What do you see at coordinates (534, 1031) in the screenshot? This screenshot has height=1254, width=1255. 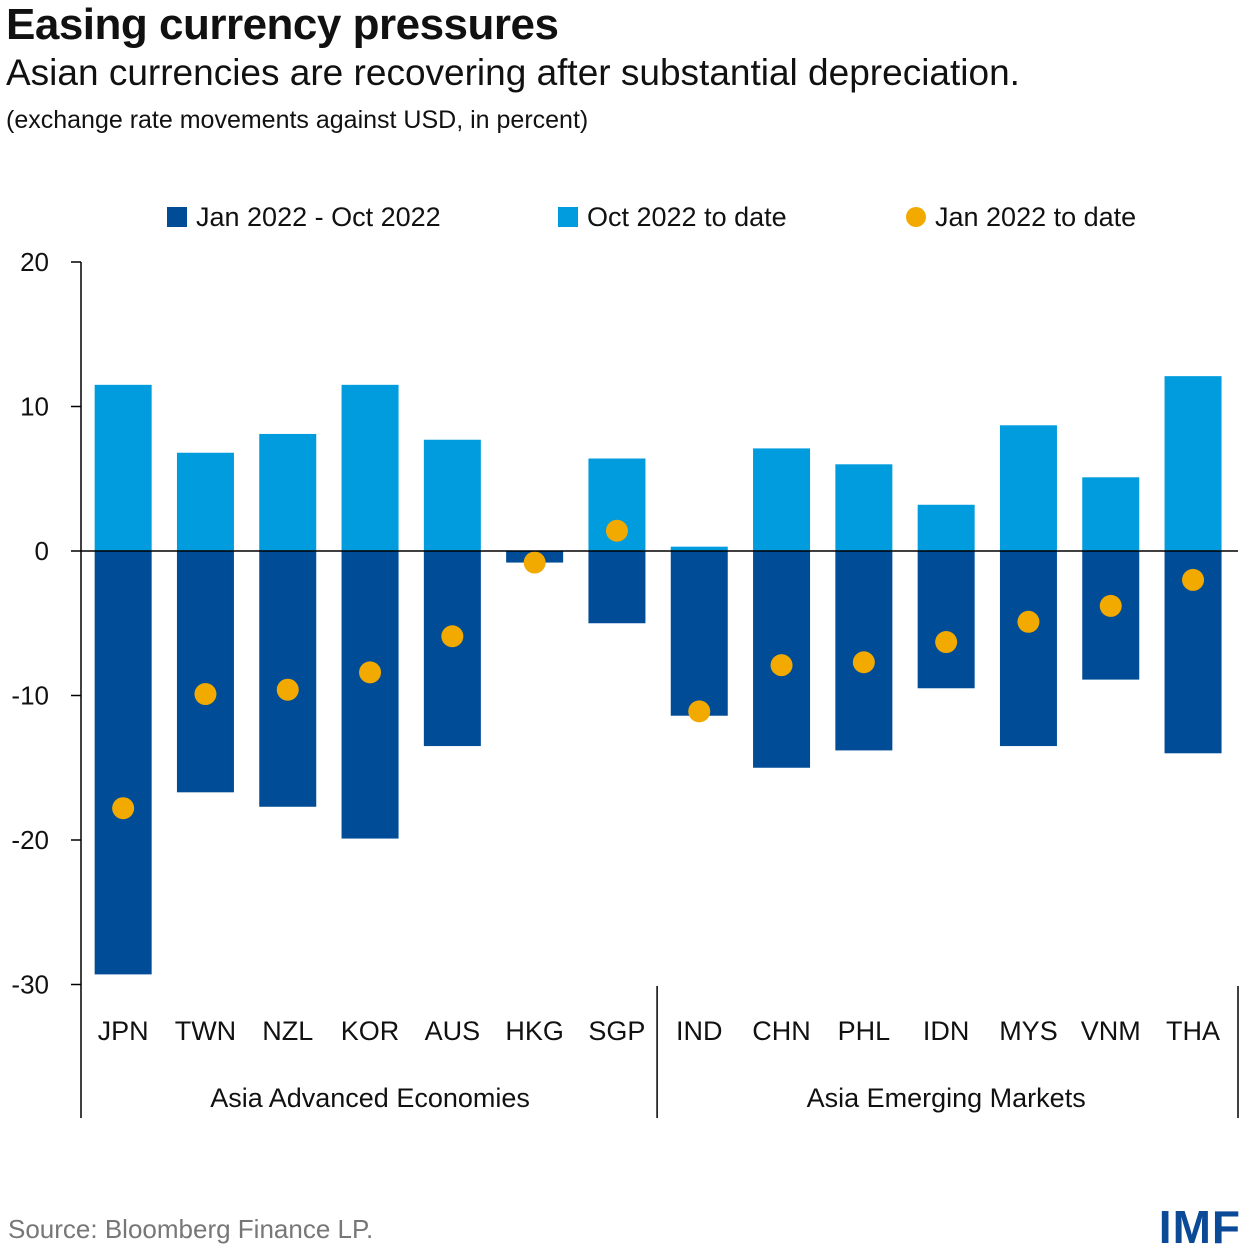 I see `x-tick-label-hkg: HKG` at bounding box center [534, 1031].